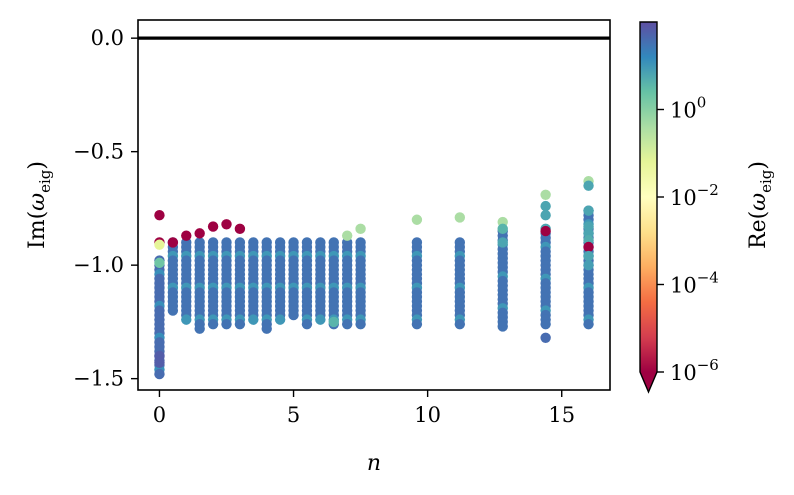  I want to click on colorbar-tick-label: 10⁻⁶, so click(694, 370).